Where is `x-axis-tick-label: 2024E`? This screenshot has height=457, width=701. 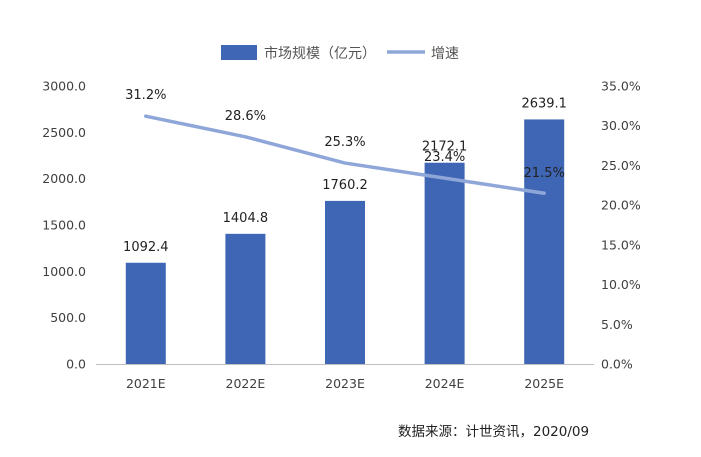 x-axis-tick-label: 2024E is located at coordinates (445, 383).